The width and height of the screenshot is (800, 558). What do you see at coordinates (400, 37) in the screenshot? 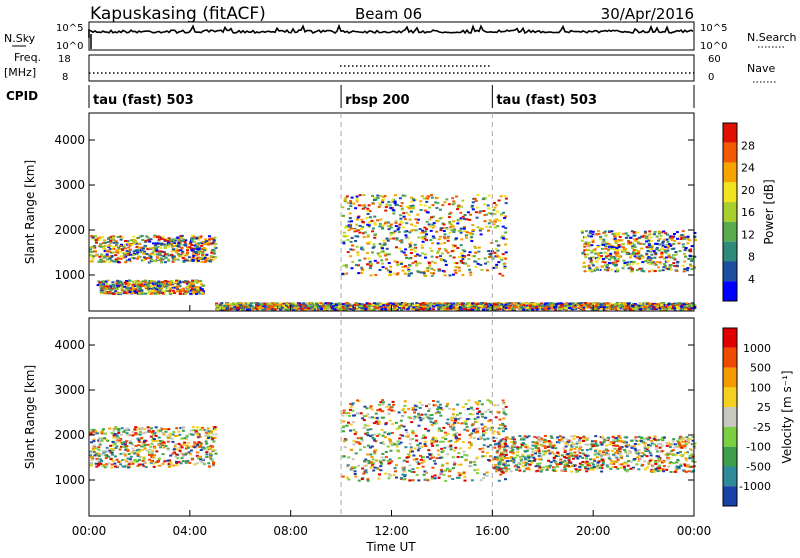
I see `nsky-strip: N.Sky 10^5 10^0 10^5 10^0 N.Search` at bounding box center [400, 37].